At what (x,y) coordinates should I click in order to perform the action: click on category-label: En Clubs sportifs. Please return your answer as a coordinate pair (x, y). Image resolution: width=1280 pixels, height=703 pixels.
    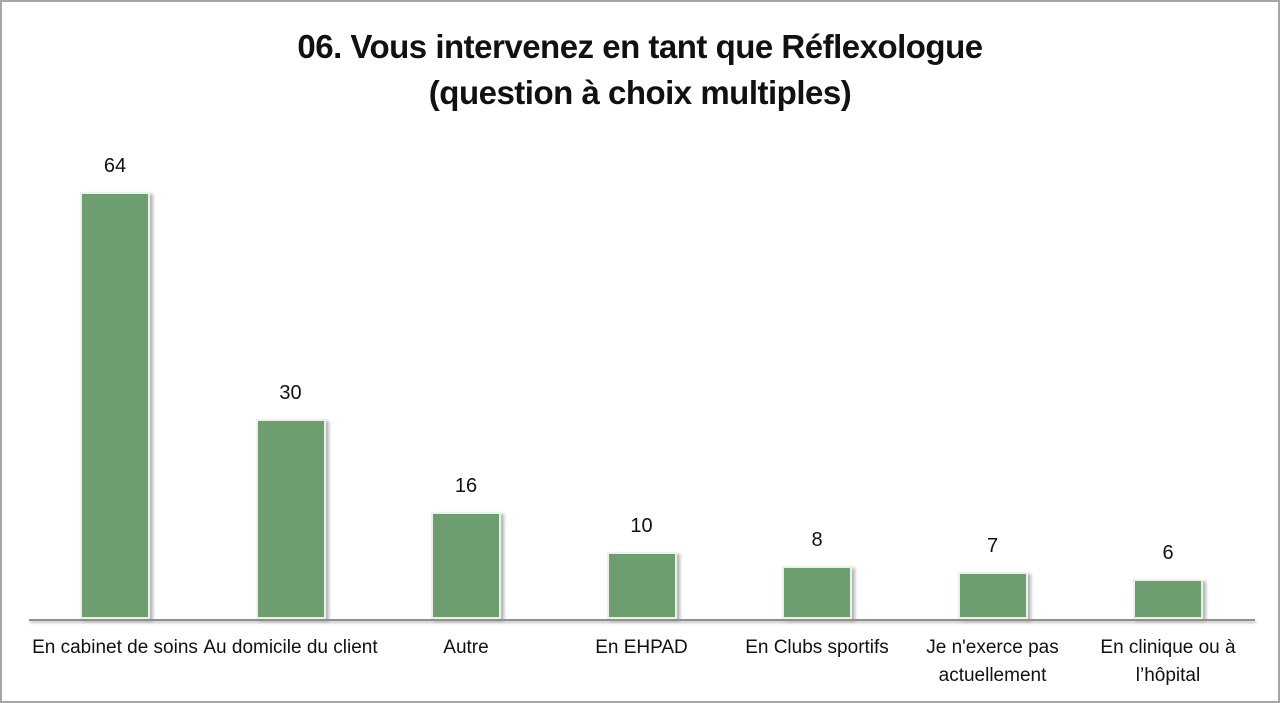
    Looking at the image, I should click on (817, 647).